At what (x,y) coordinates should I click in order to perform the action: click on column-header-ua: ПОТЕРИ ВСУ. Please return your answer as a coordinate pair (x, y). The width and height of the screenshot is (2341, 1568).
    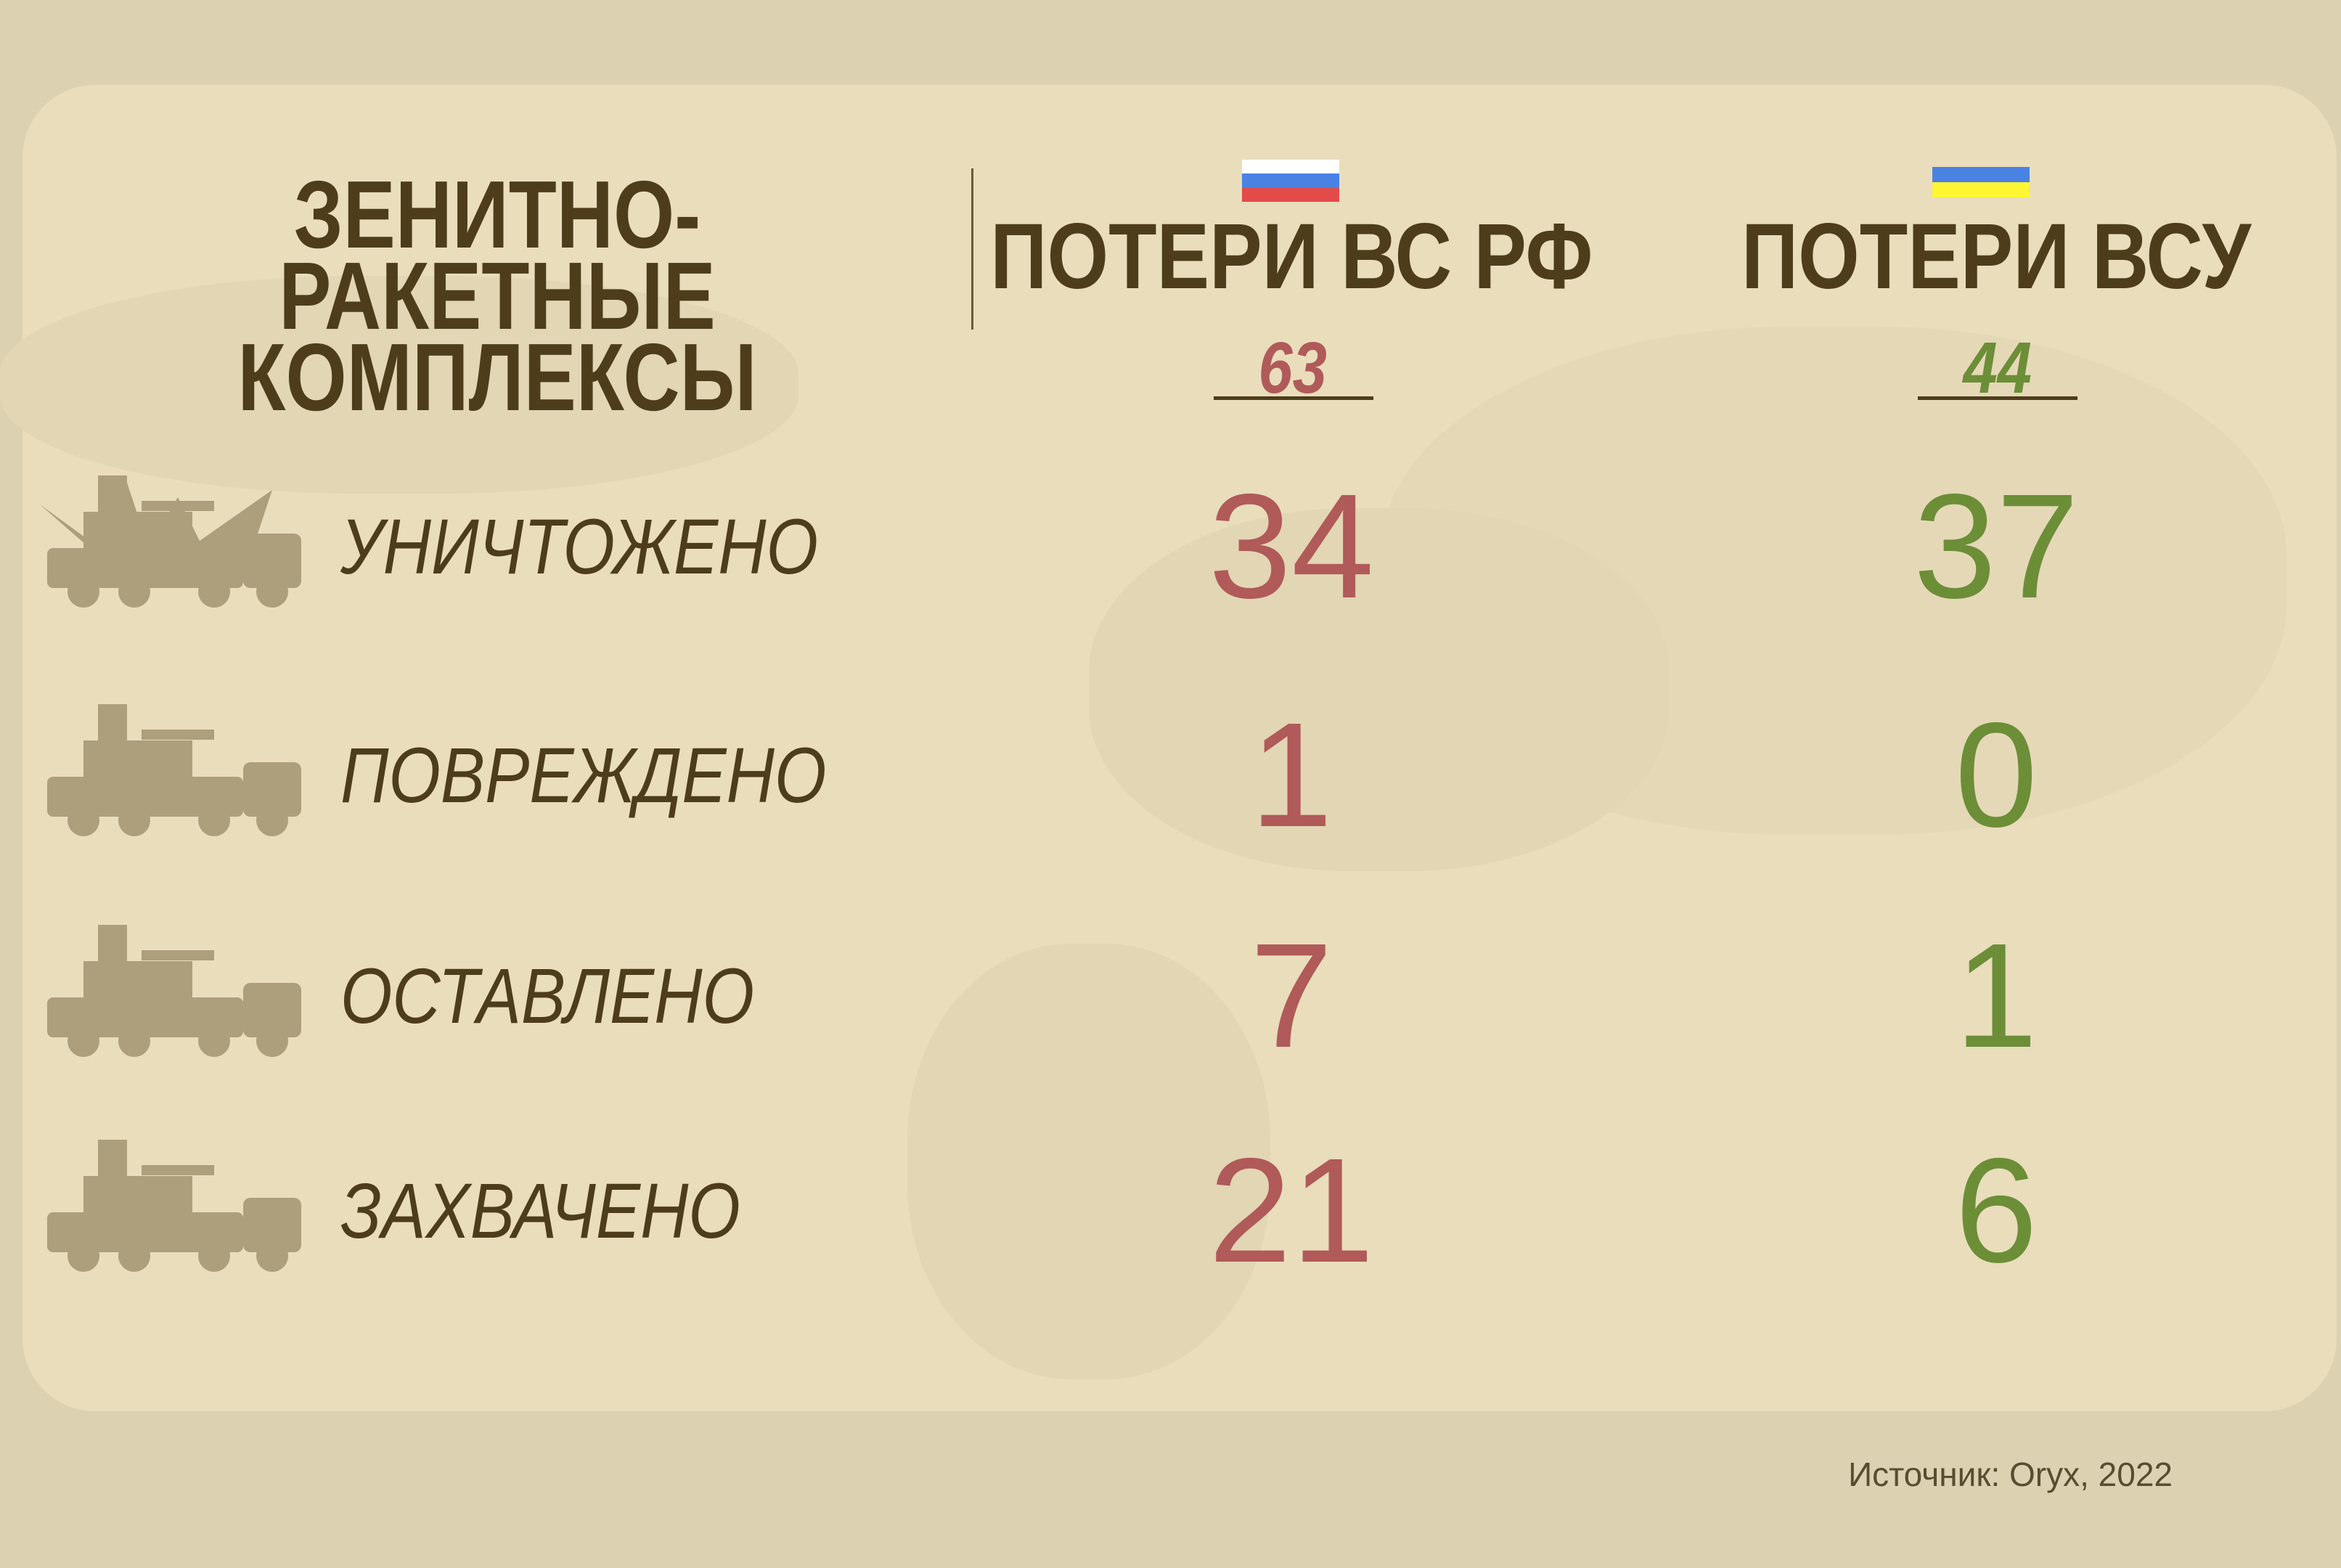
    Looking at the image, I should click on (1997, 257).